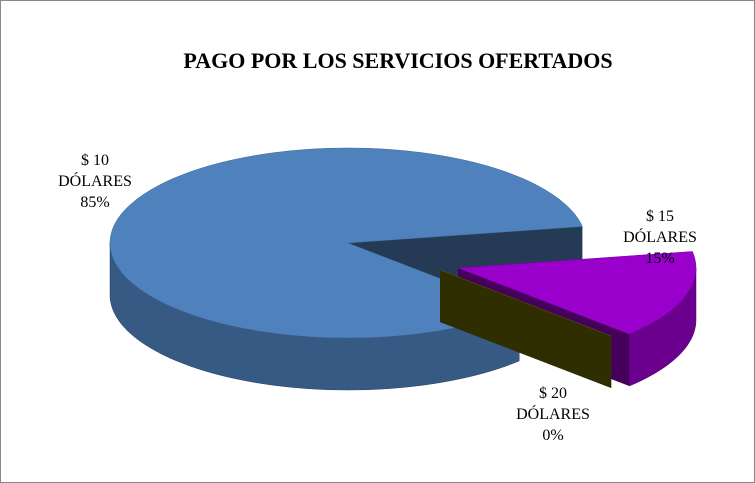  Describe the element at coordinates (95, 171) in the screenshot. I see `slice-label: $ 10 DÓLARES` at that location.